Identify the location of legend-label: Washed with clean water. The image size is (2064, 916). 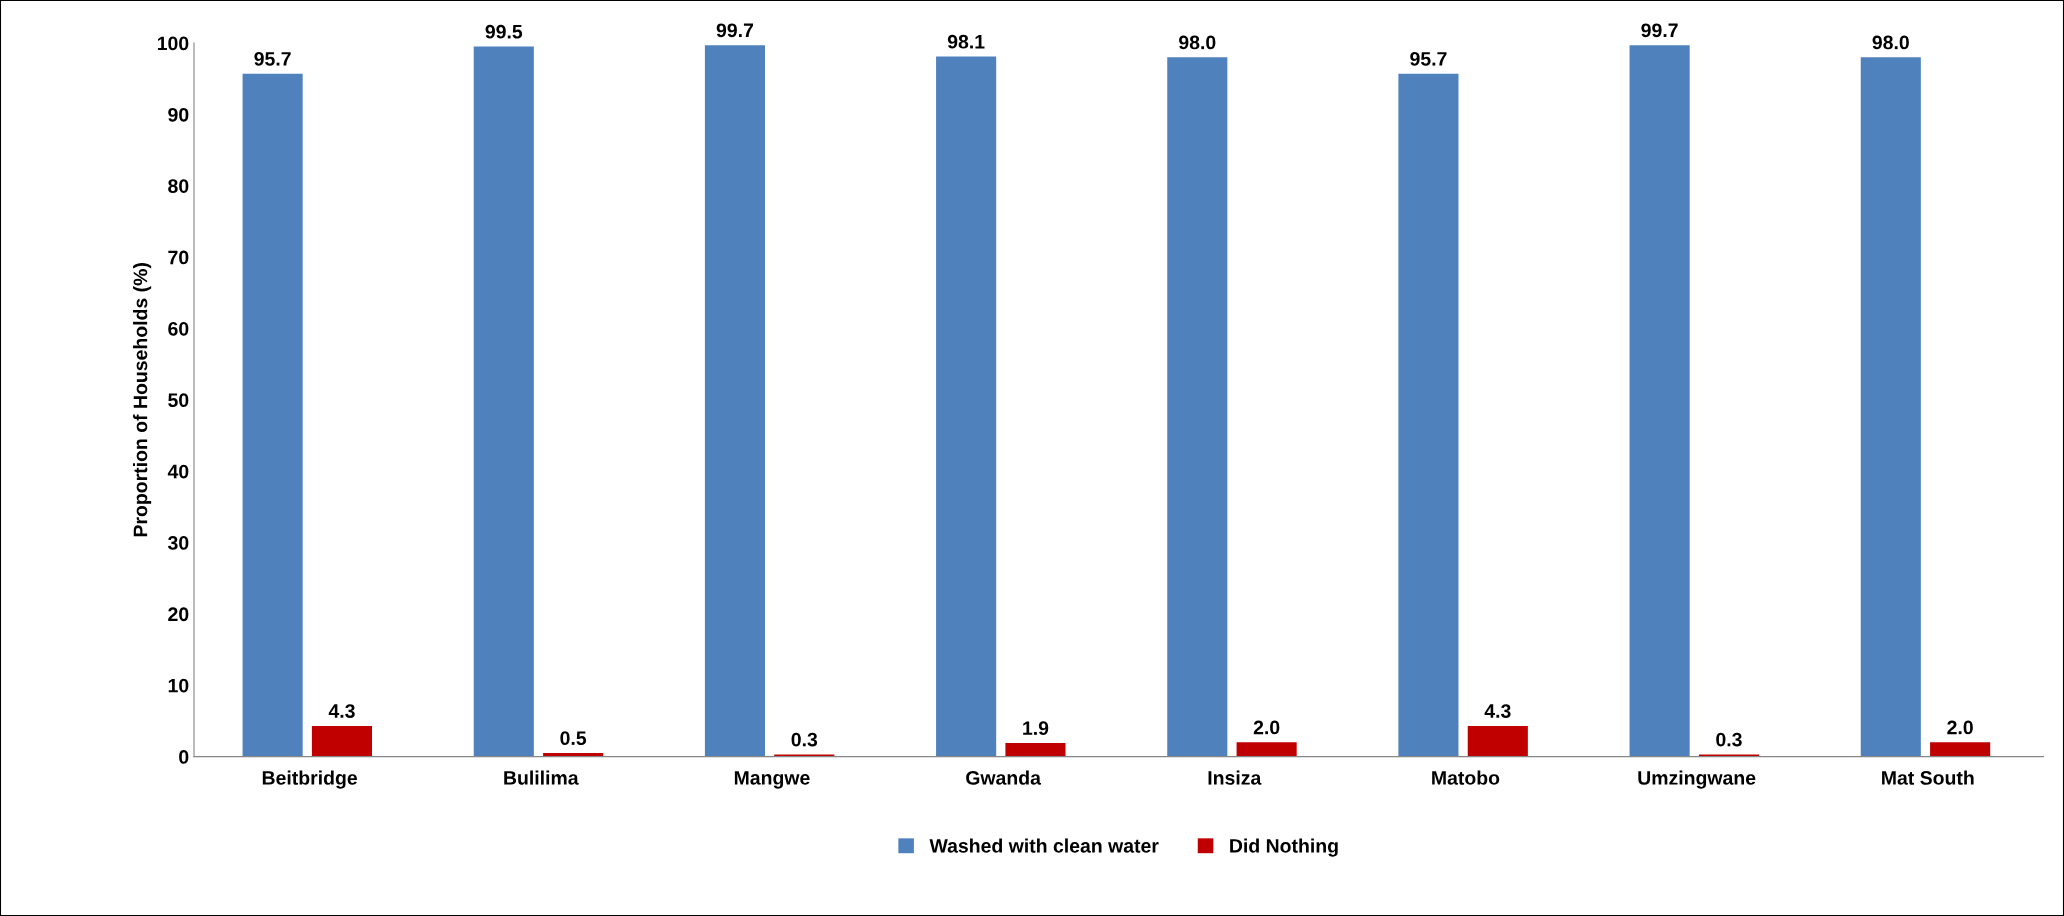
(1044, 845).